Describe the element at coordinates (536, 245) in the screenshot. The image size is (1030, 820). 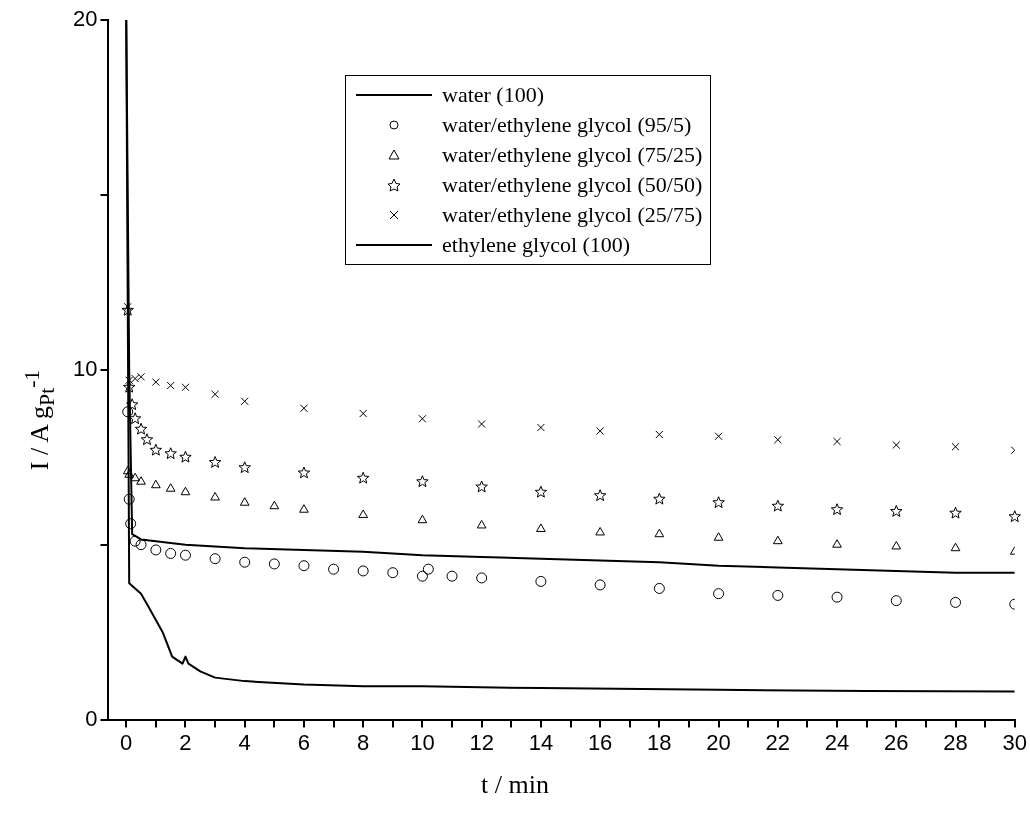
I see `legend-label: ethylene glycol (100)` at that location.